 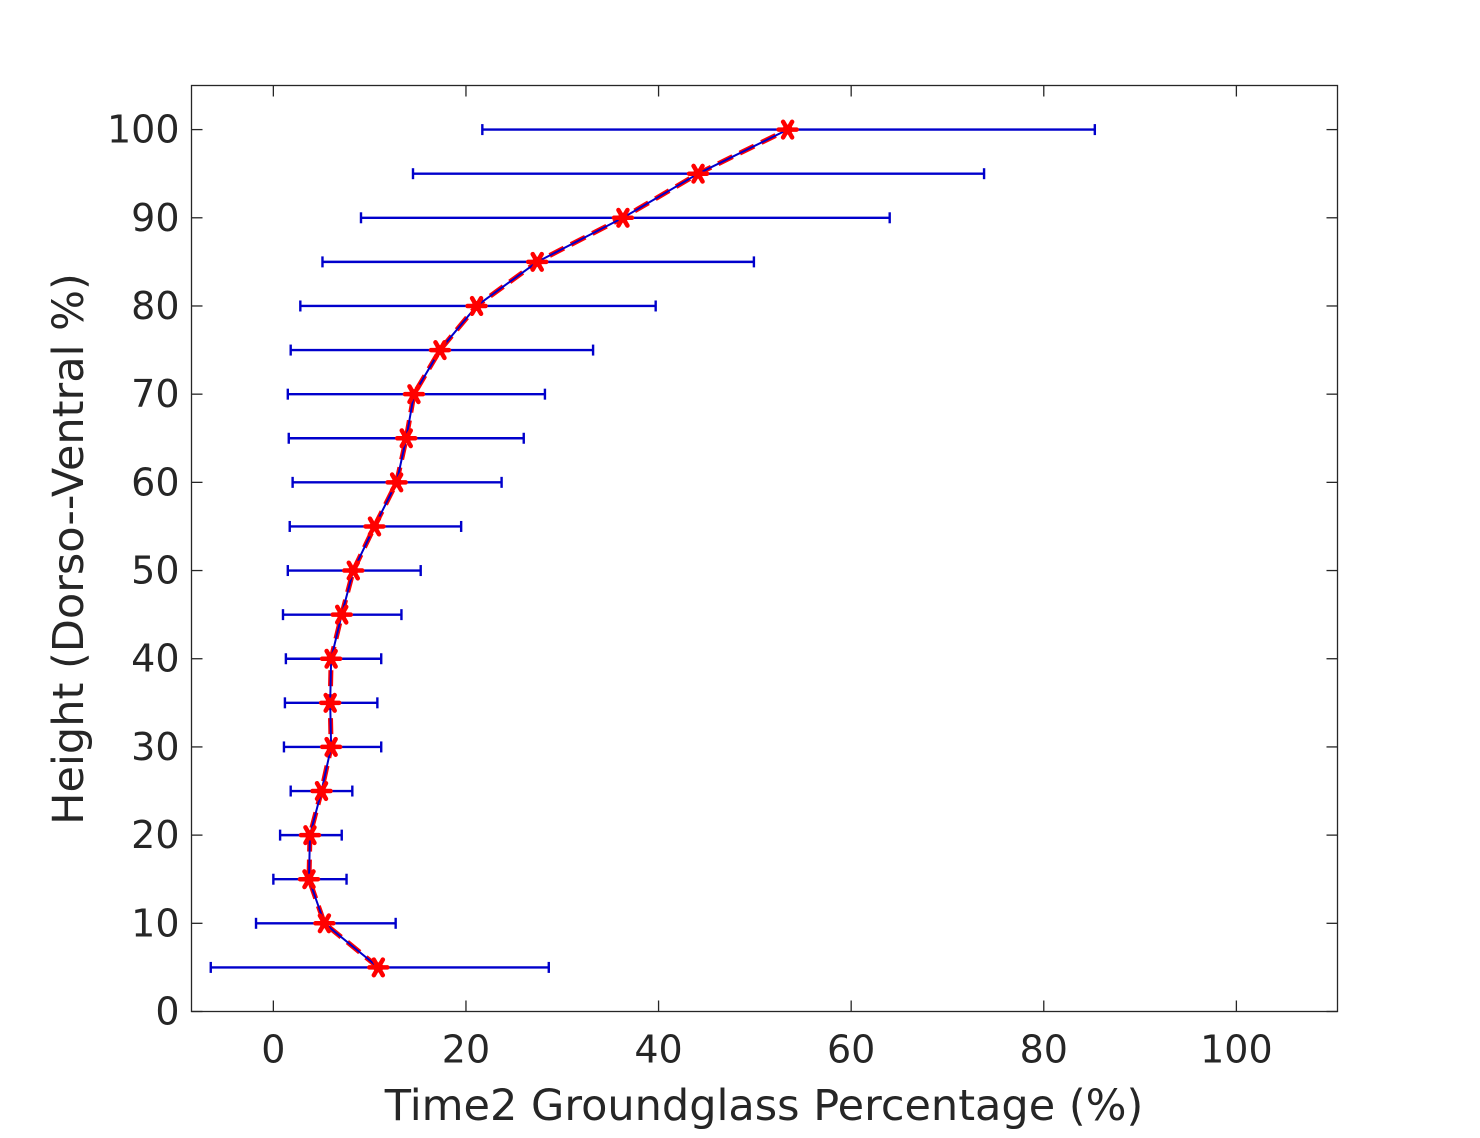 I want to click on y-tick-label: 30, so click(x=155, y=747).